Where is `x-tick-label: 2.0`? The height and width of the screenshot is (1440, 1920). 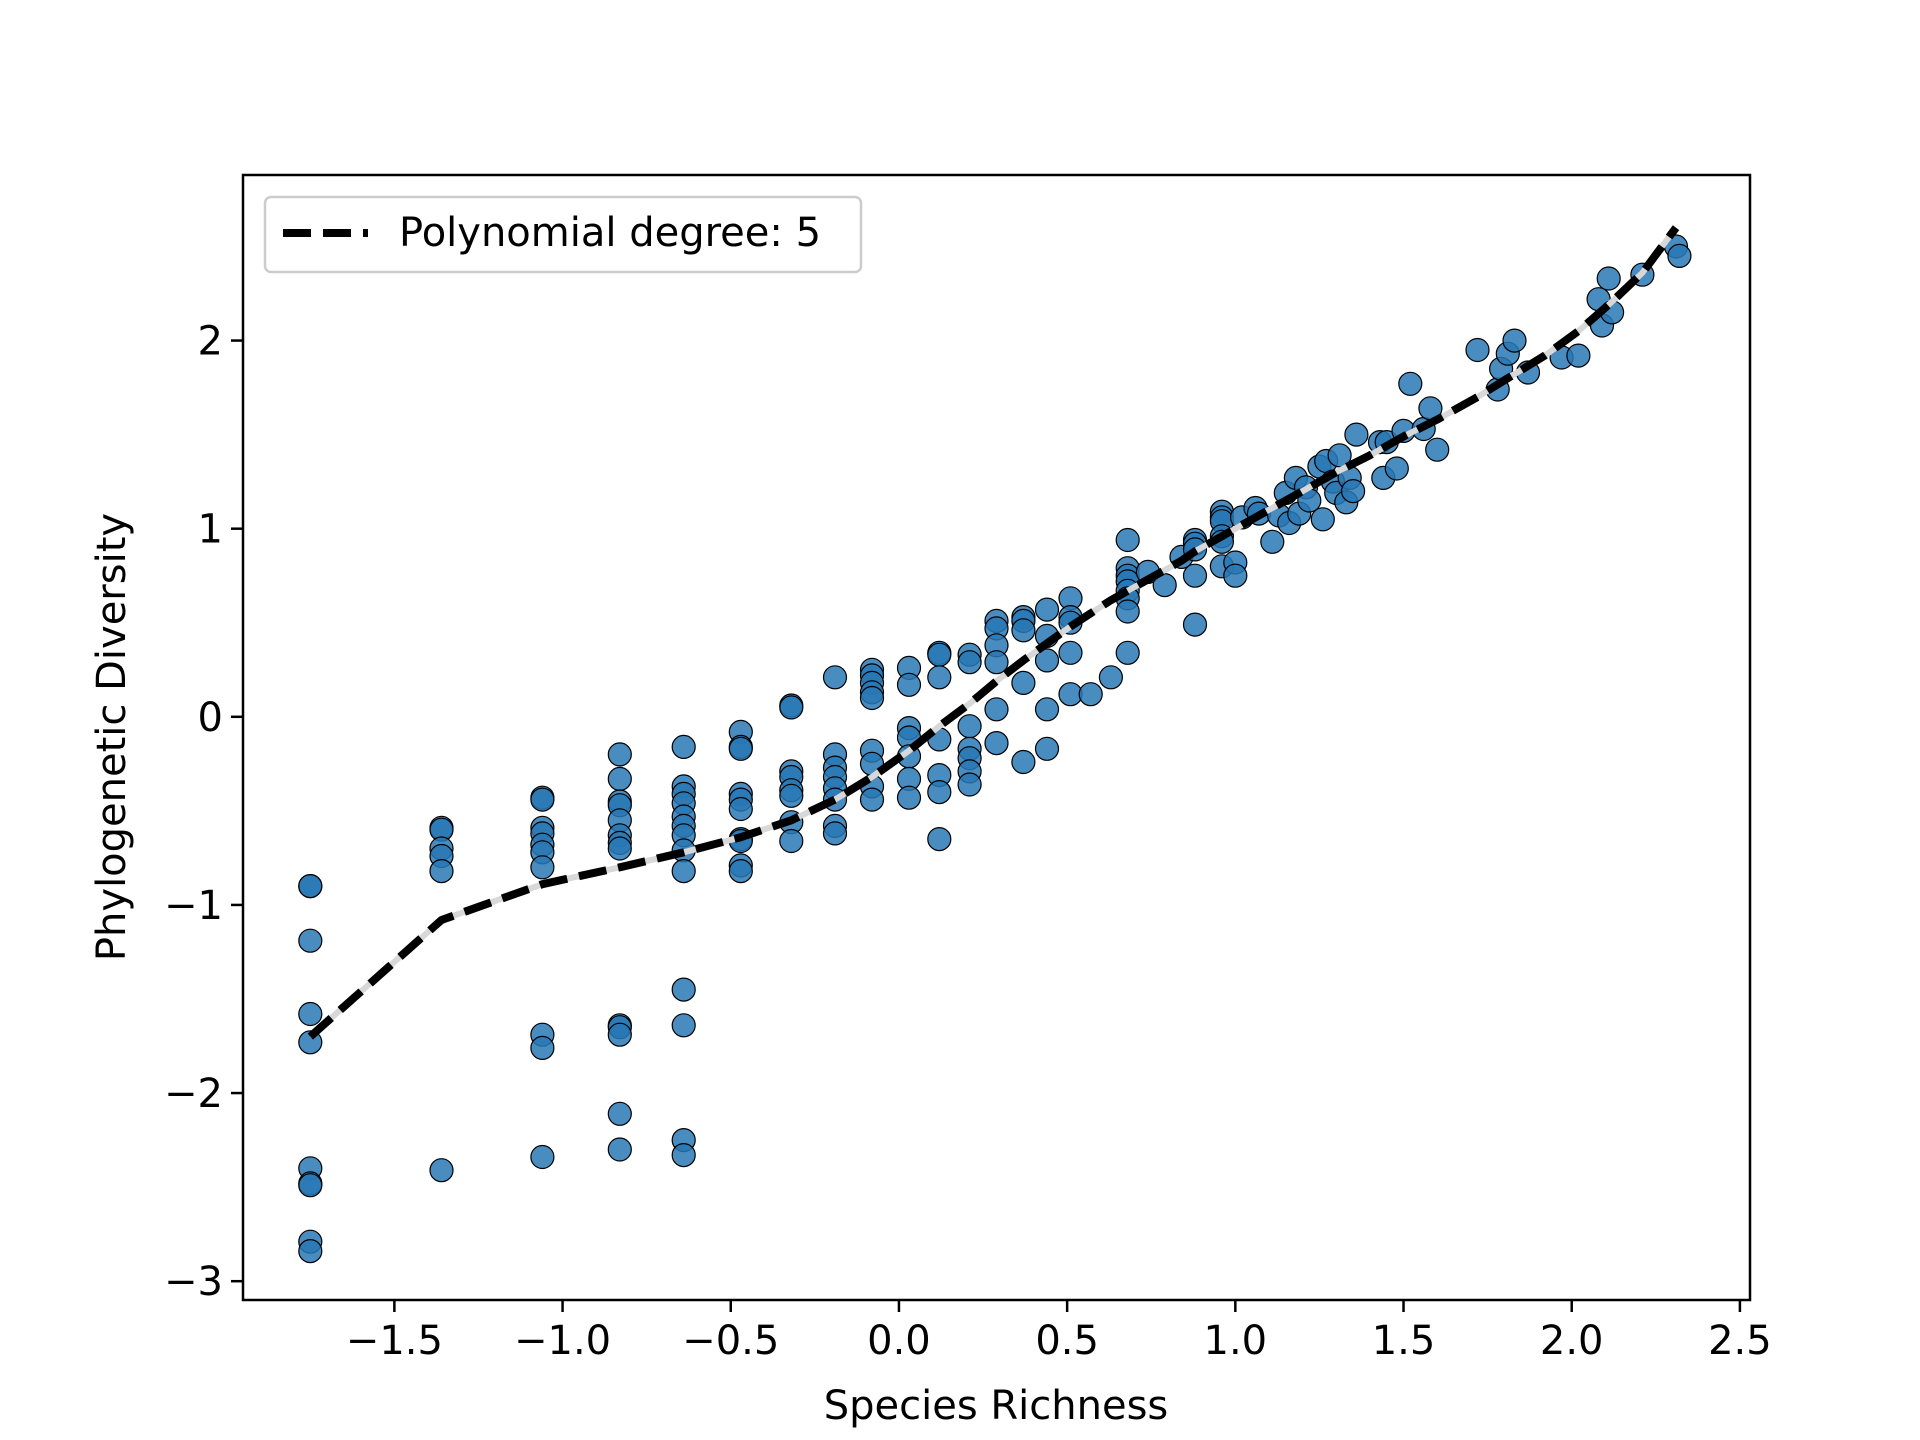 x-tick-label: 2.0 is located at coordinates (1572, 1341).